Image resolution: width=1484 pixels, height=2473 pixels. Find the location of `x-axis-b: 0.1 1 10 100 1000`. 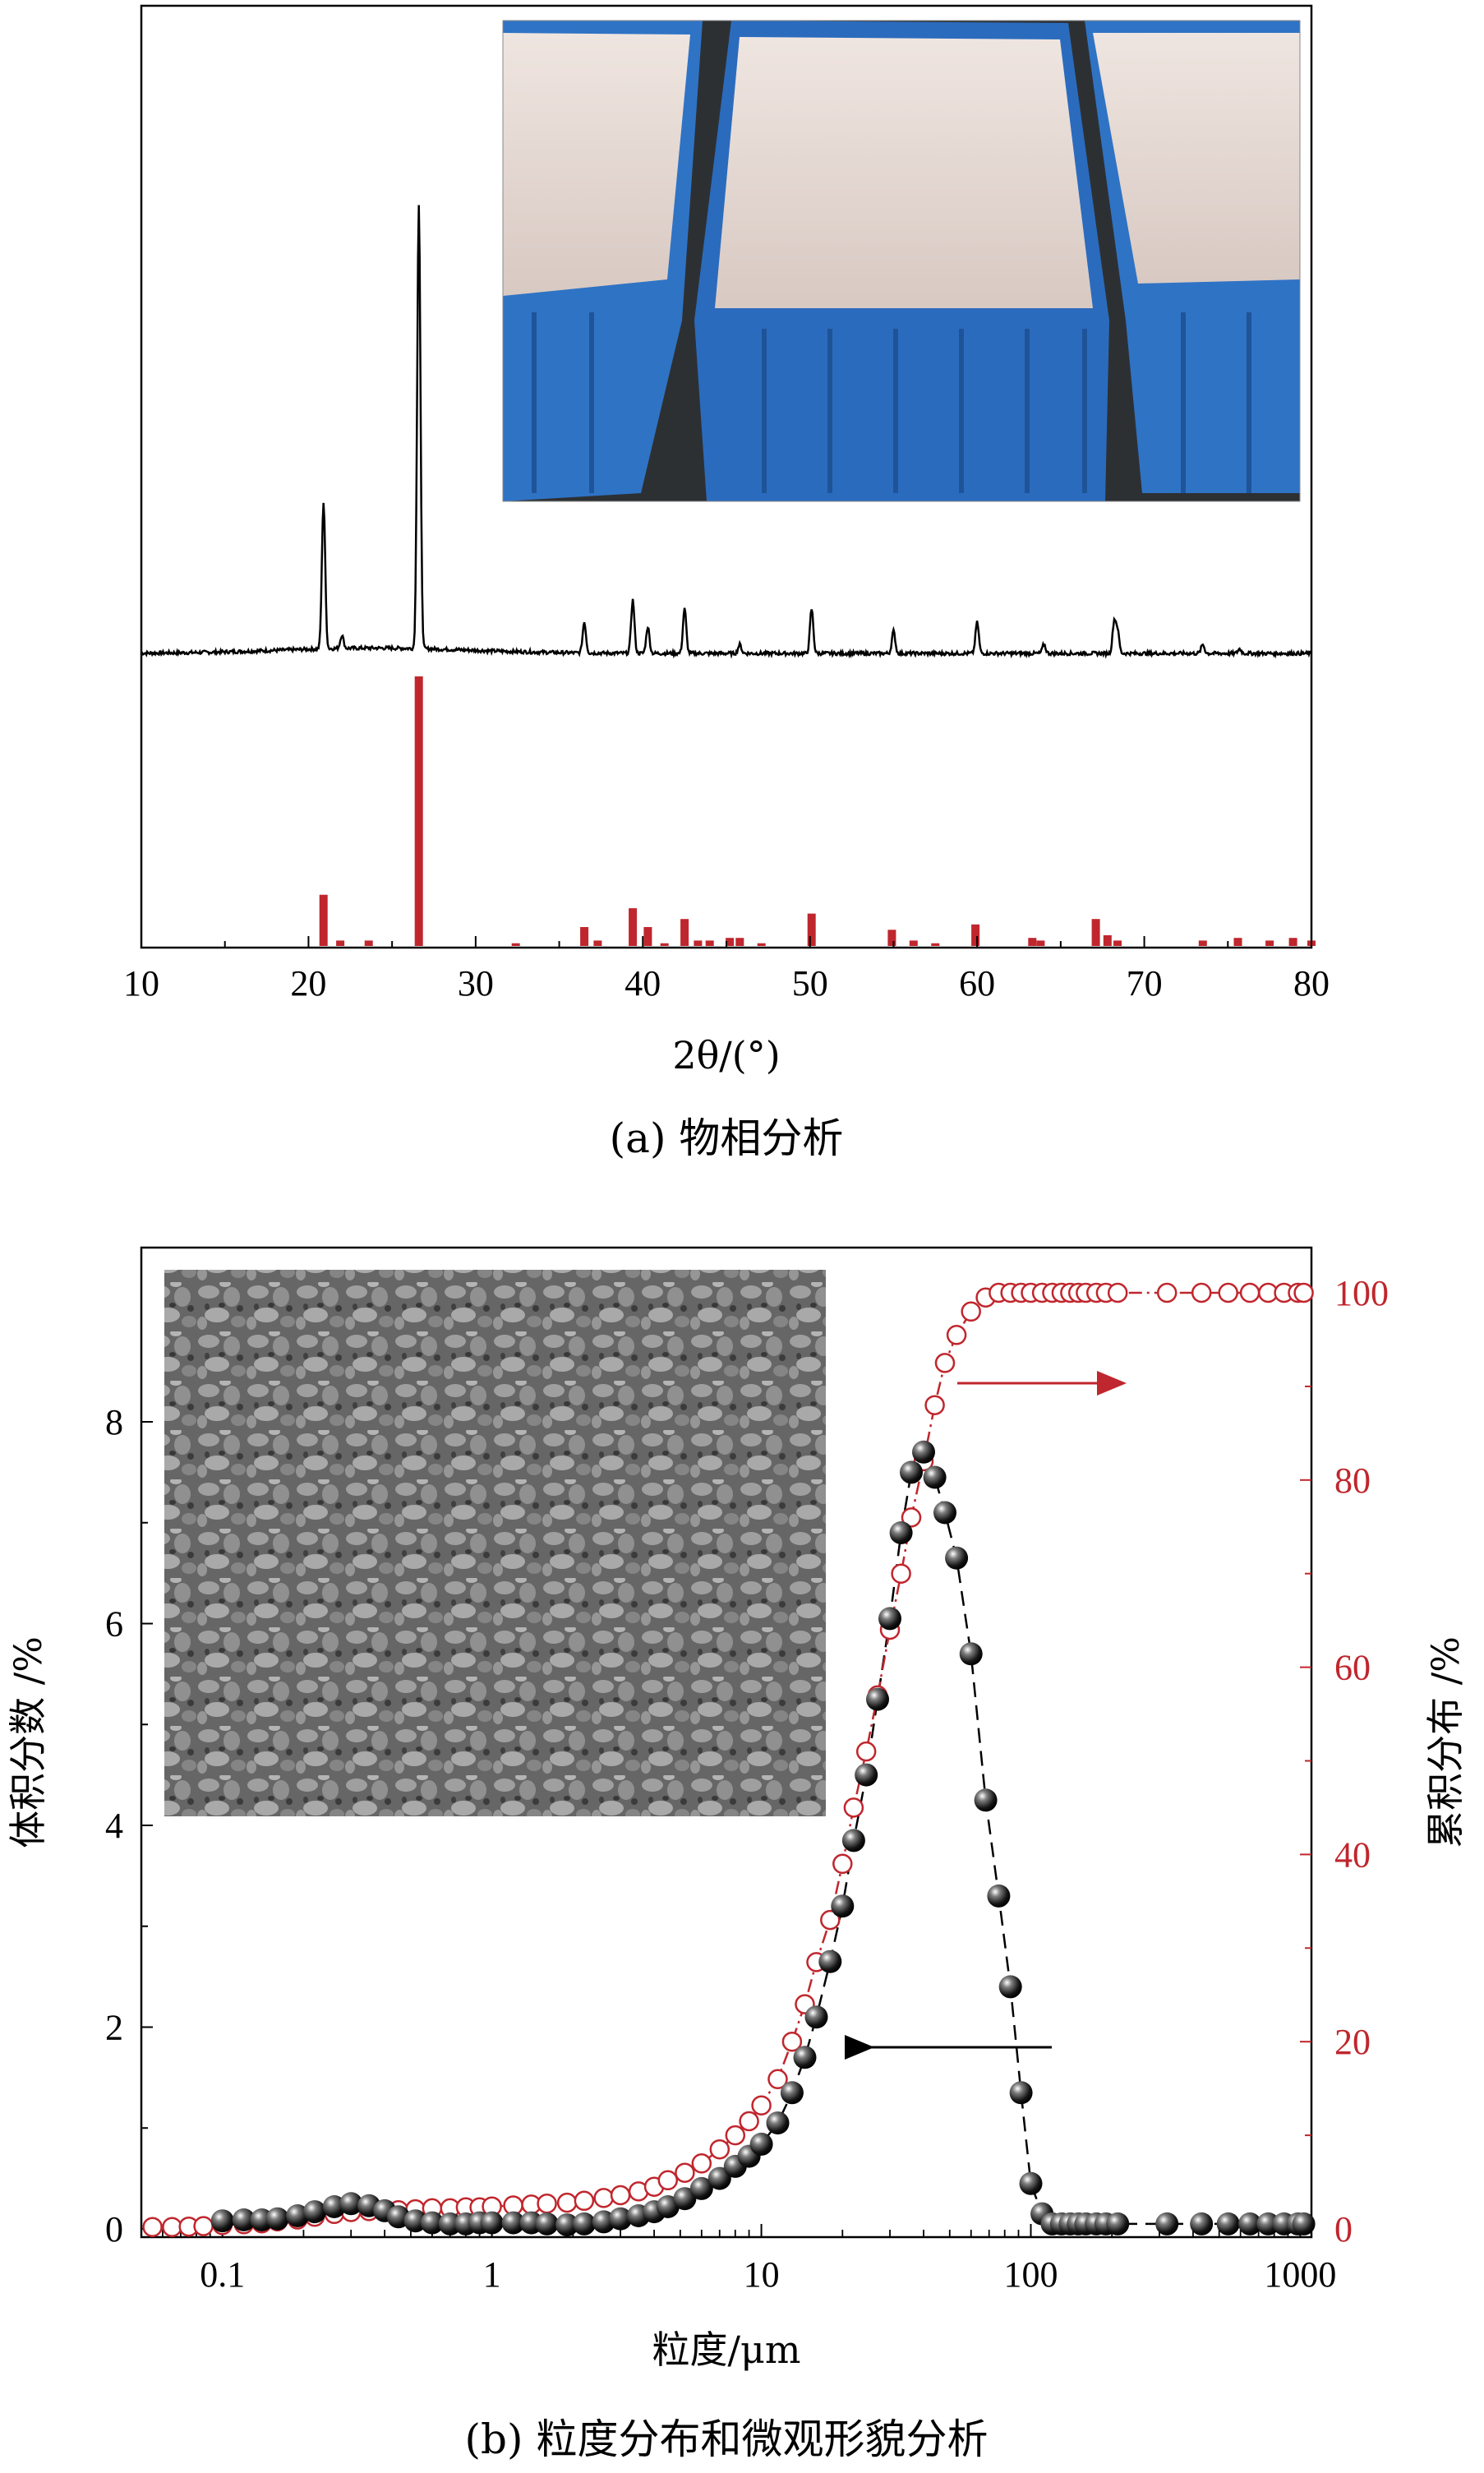

x-axis-b: 0.1 1 10 100 1000 is located at coordinates (739, 2259).